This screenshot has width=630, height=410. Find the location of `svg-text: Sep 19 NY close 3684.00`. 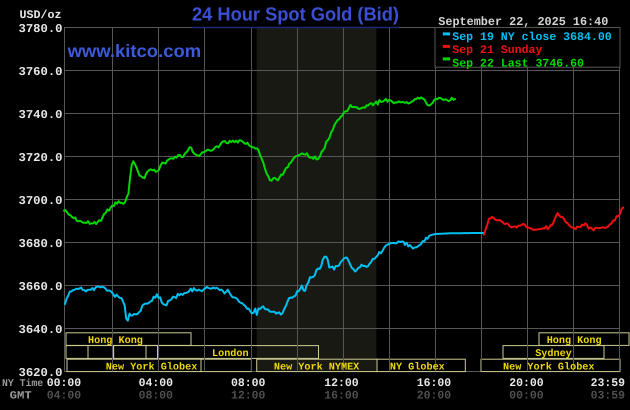

svg-text: Sep 19 NY close 3684.00 is located at coordinates (531, 37).